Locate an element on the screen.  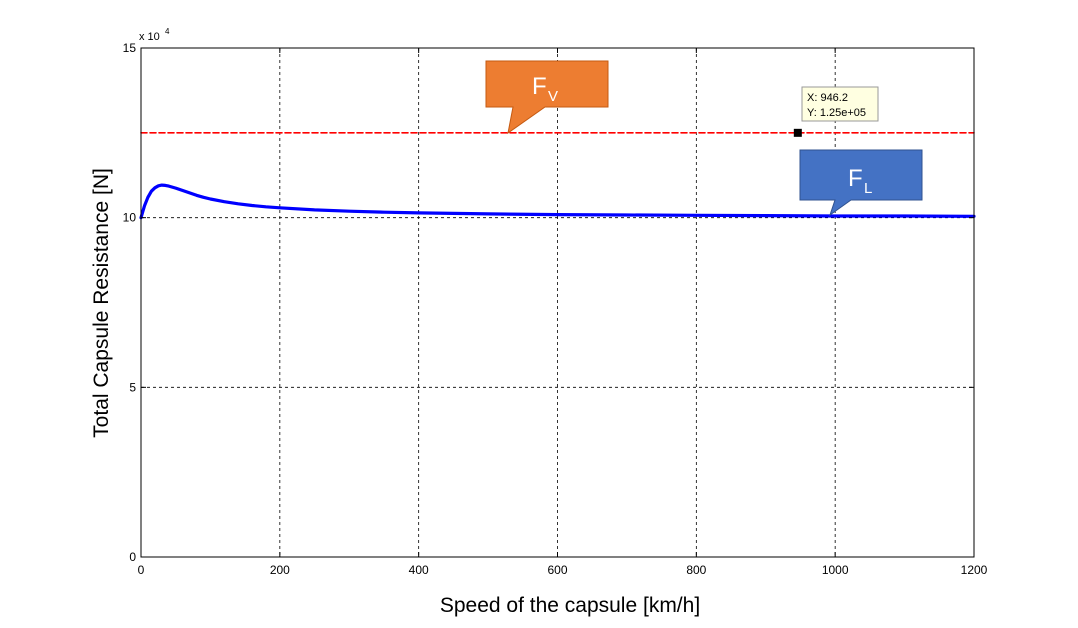
callout-fv-shape is located at coordinates (547, 97).